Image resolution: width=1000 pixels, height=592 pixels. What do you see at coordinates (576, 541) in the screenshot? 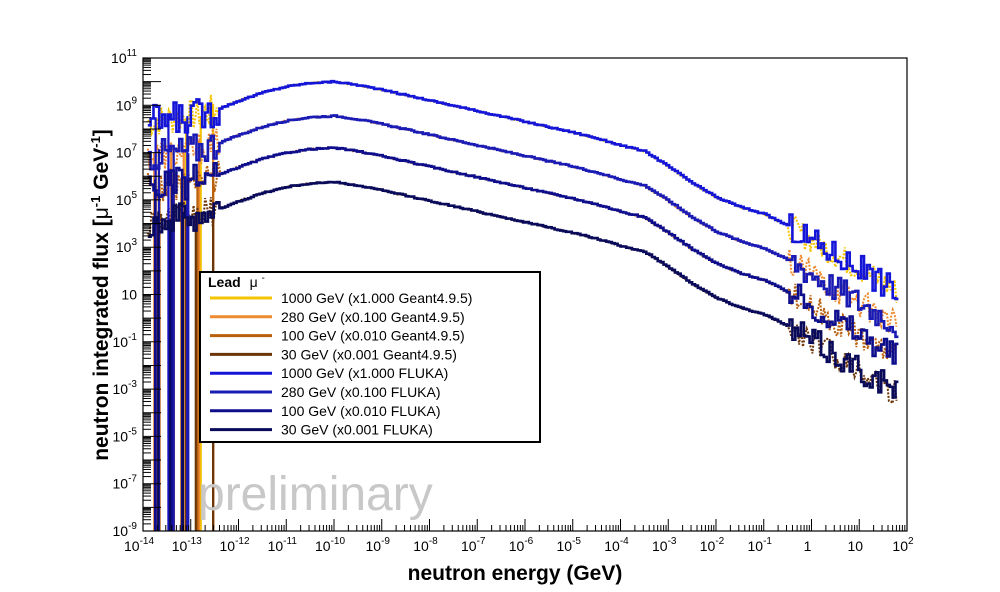
I see `x-tick-sup: -5` at bounding box center [576, 541].